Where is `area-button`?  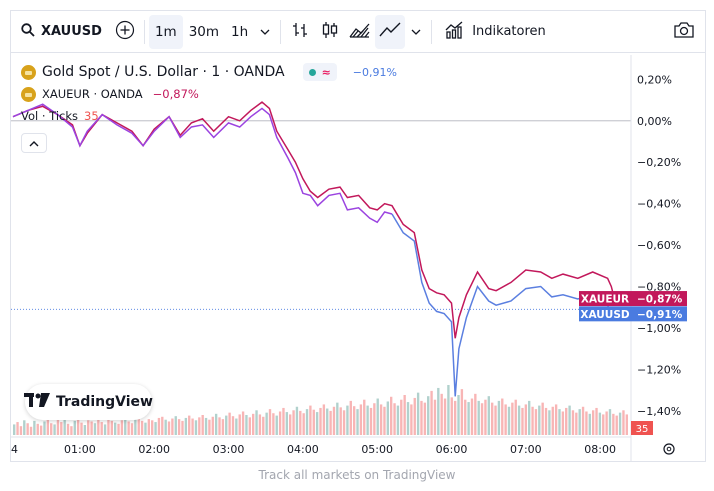
area-button is located at coordinates (360, 32).